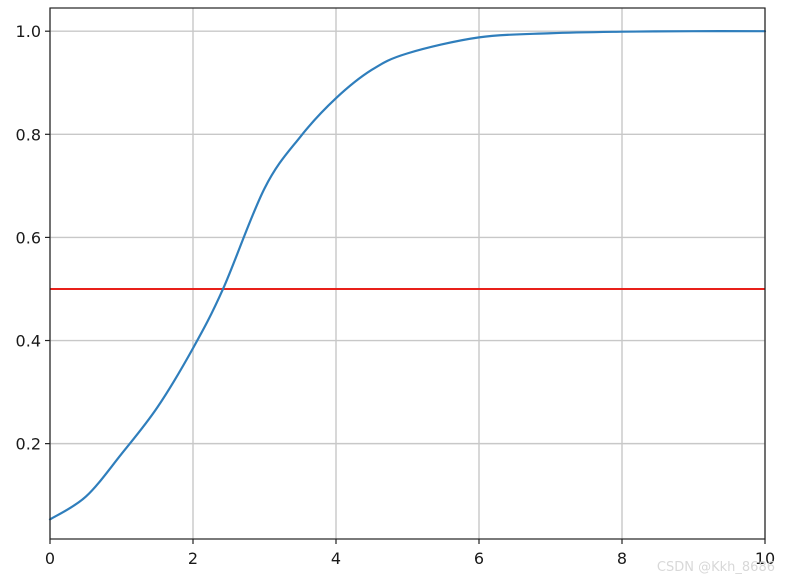 Image resolution: width=787 pixels, height=583 pixels. I want to click on x-axis-ticks: 0 2 4 6 8 10, so click(410, 553).